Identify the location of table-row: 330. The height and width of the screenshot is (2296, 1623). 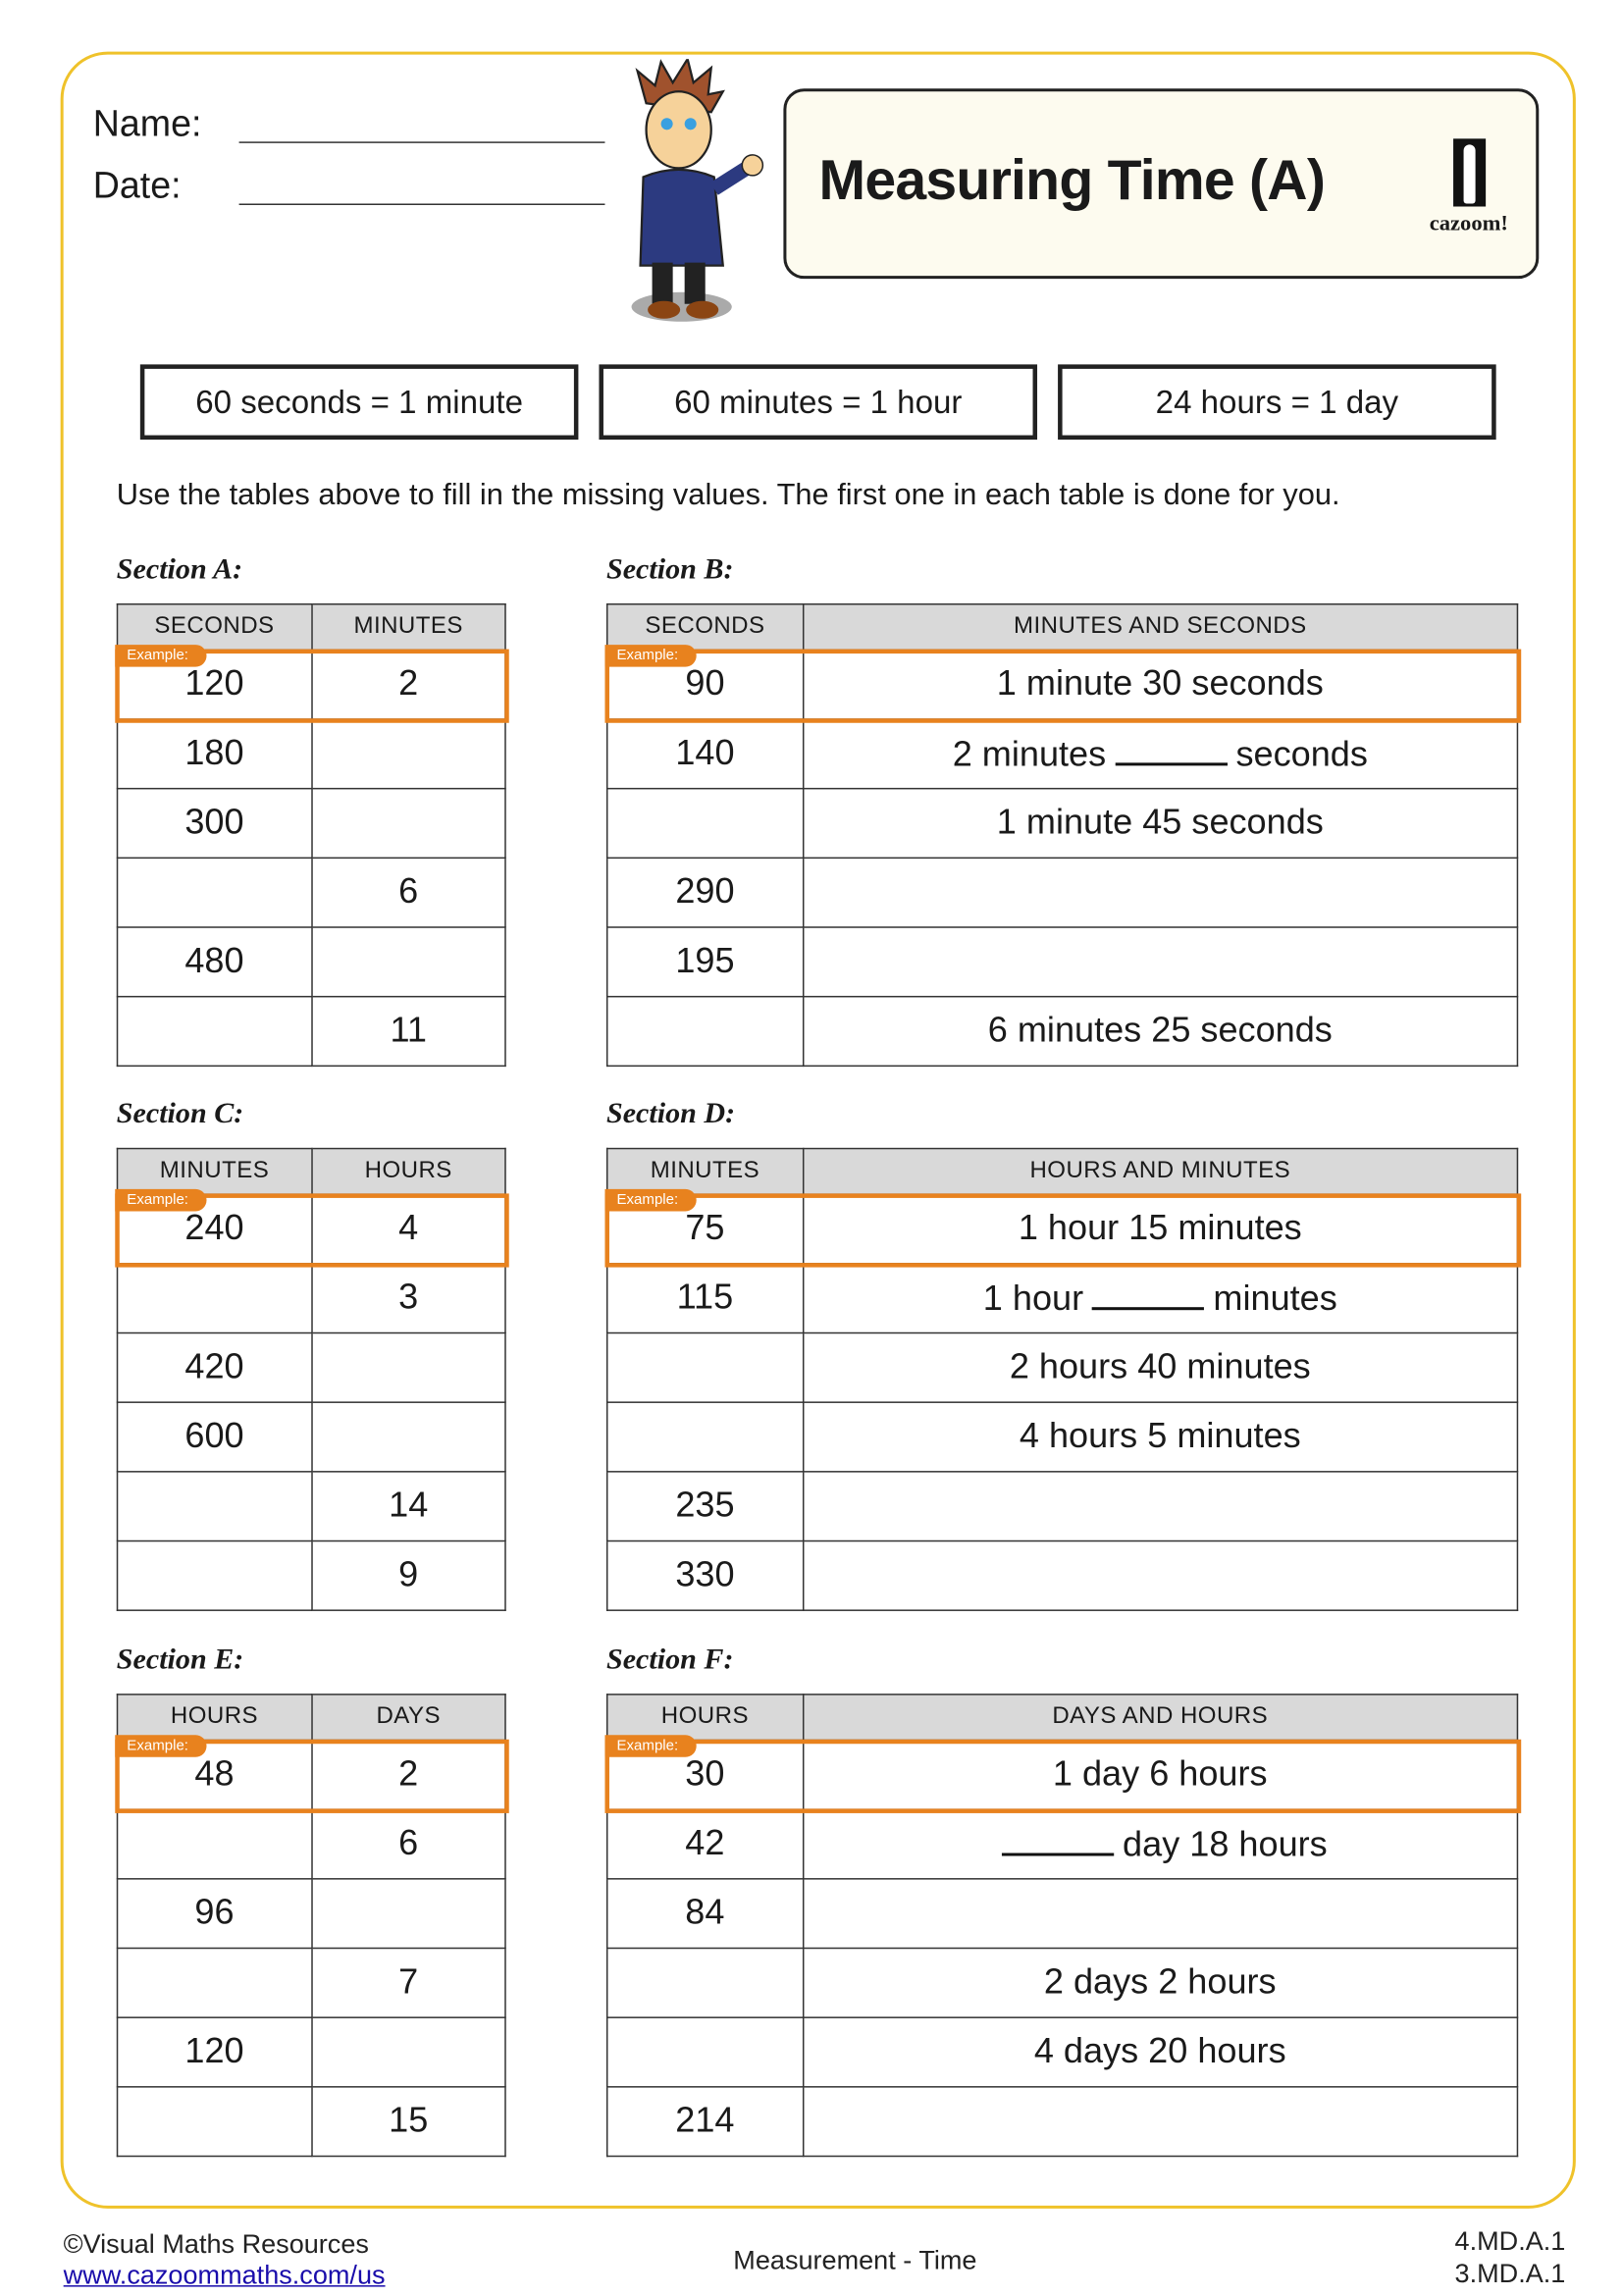
(1062, 1575).